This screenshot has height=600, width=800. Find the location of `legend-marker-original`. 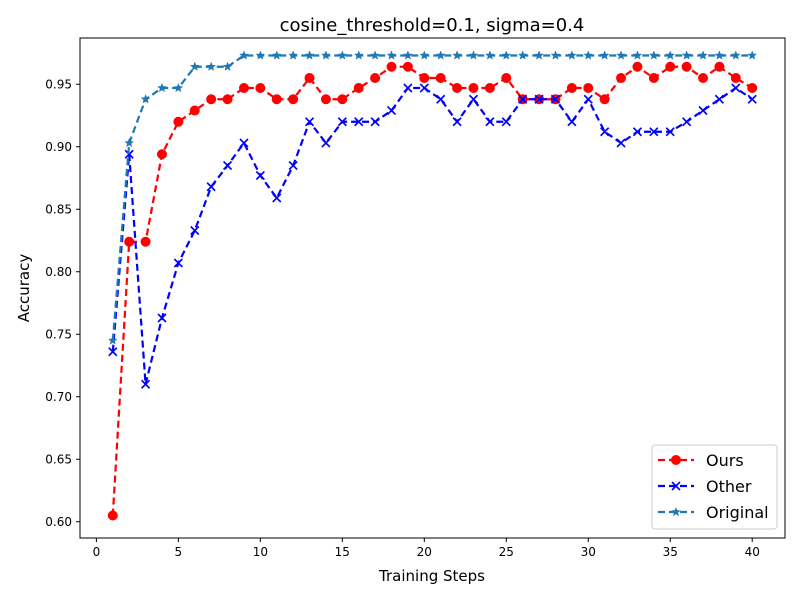

legend-marker-original is located at coordinates (676, 511).